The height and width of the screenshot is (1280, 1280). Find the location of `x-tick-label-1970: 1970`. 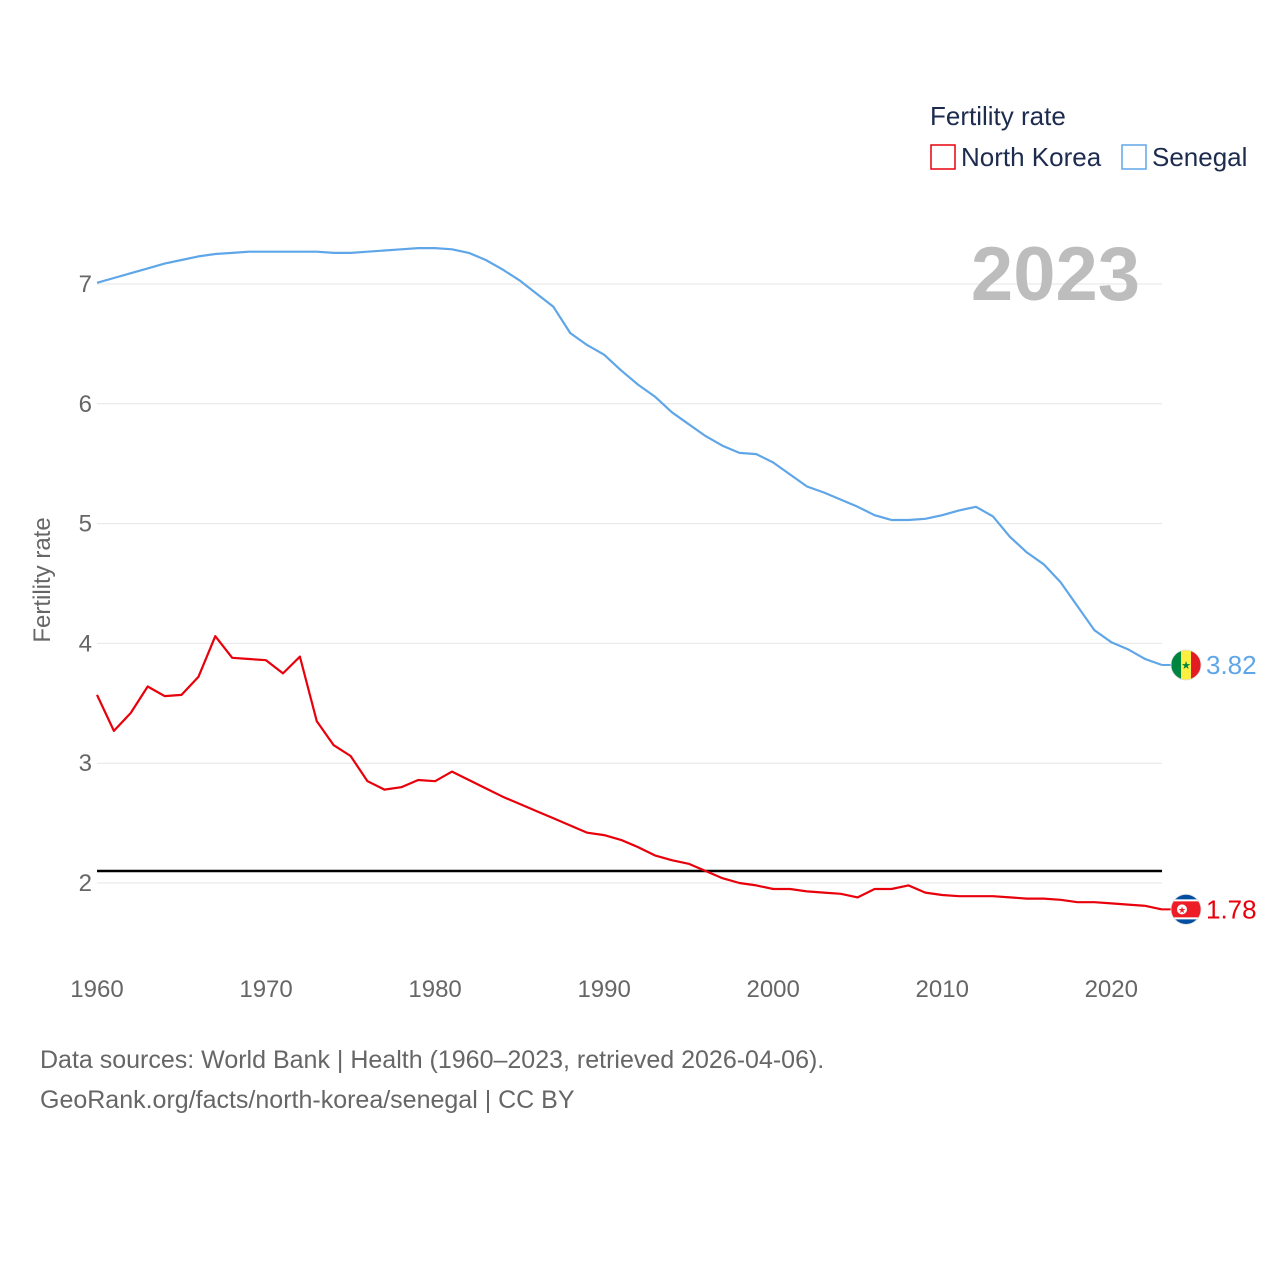

x-tick-label-1970: 1970 is located at coordinates (265, 989).